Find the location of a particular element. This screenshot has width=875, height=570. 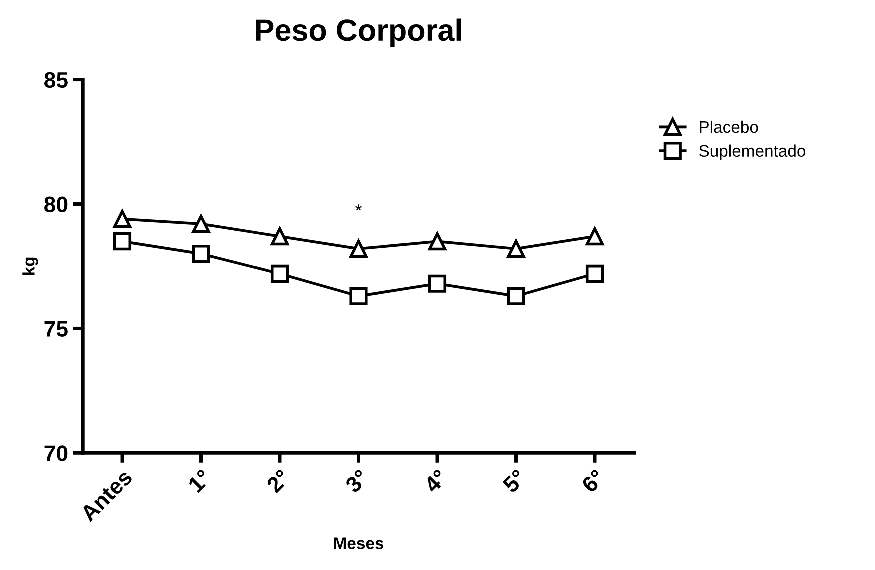

y-tick-label: 85 is located at coordinates (56, 80).